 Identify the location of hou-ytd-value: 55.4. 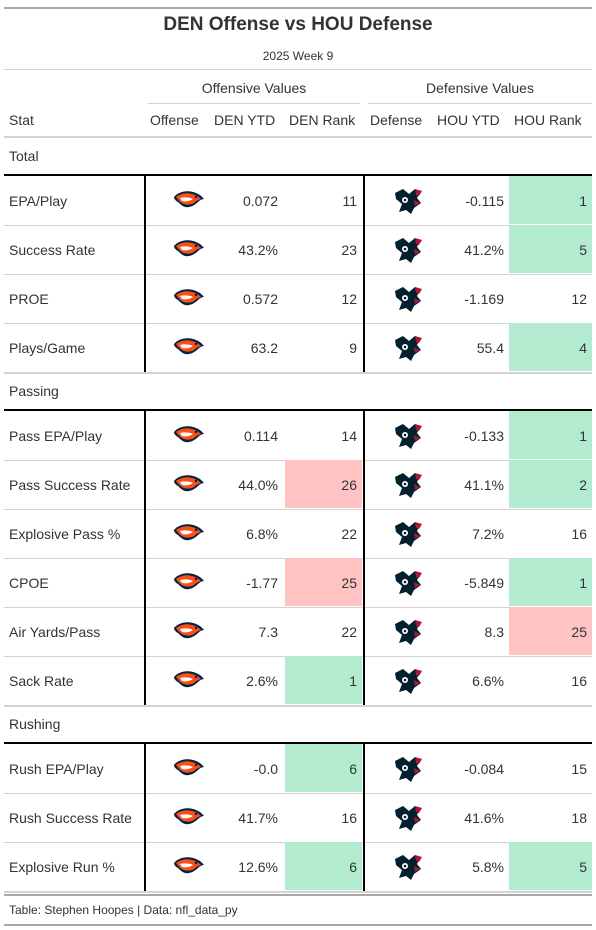
(490, 348).